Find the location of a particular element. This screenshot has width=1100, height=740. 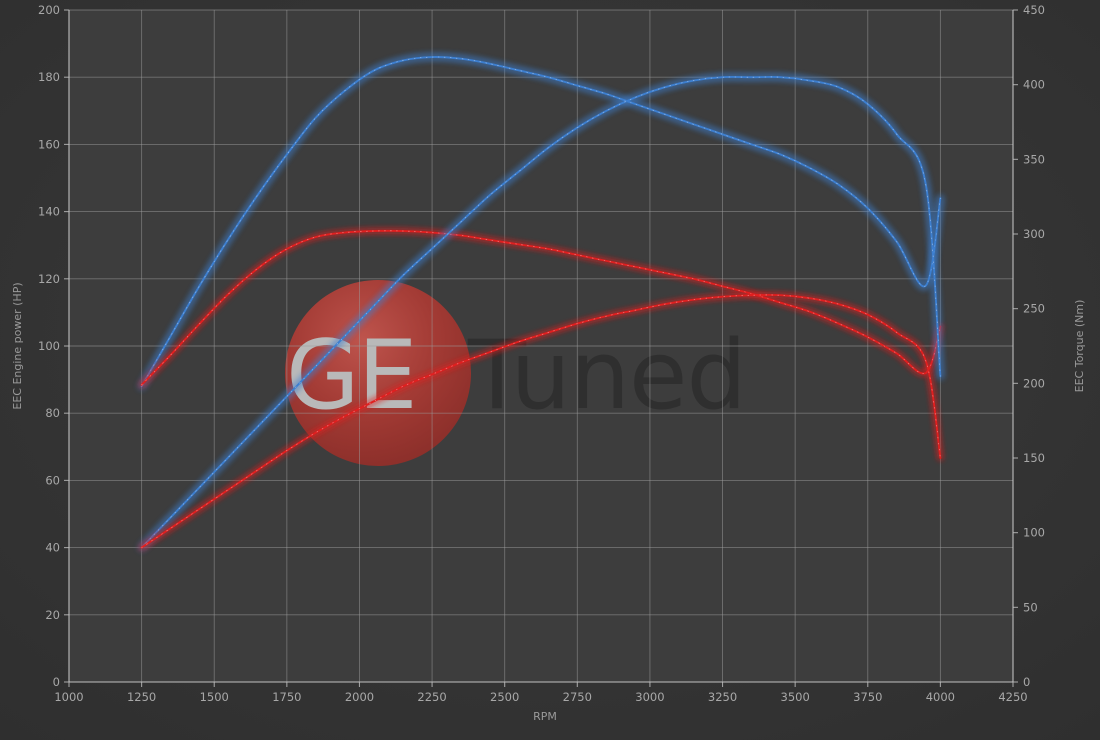

y-tick-label: 40 is located at coordinates (52, 548).